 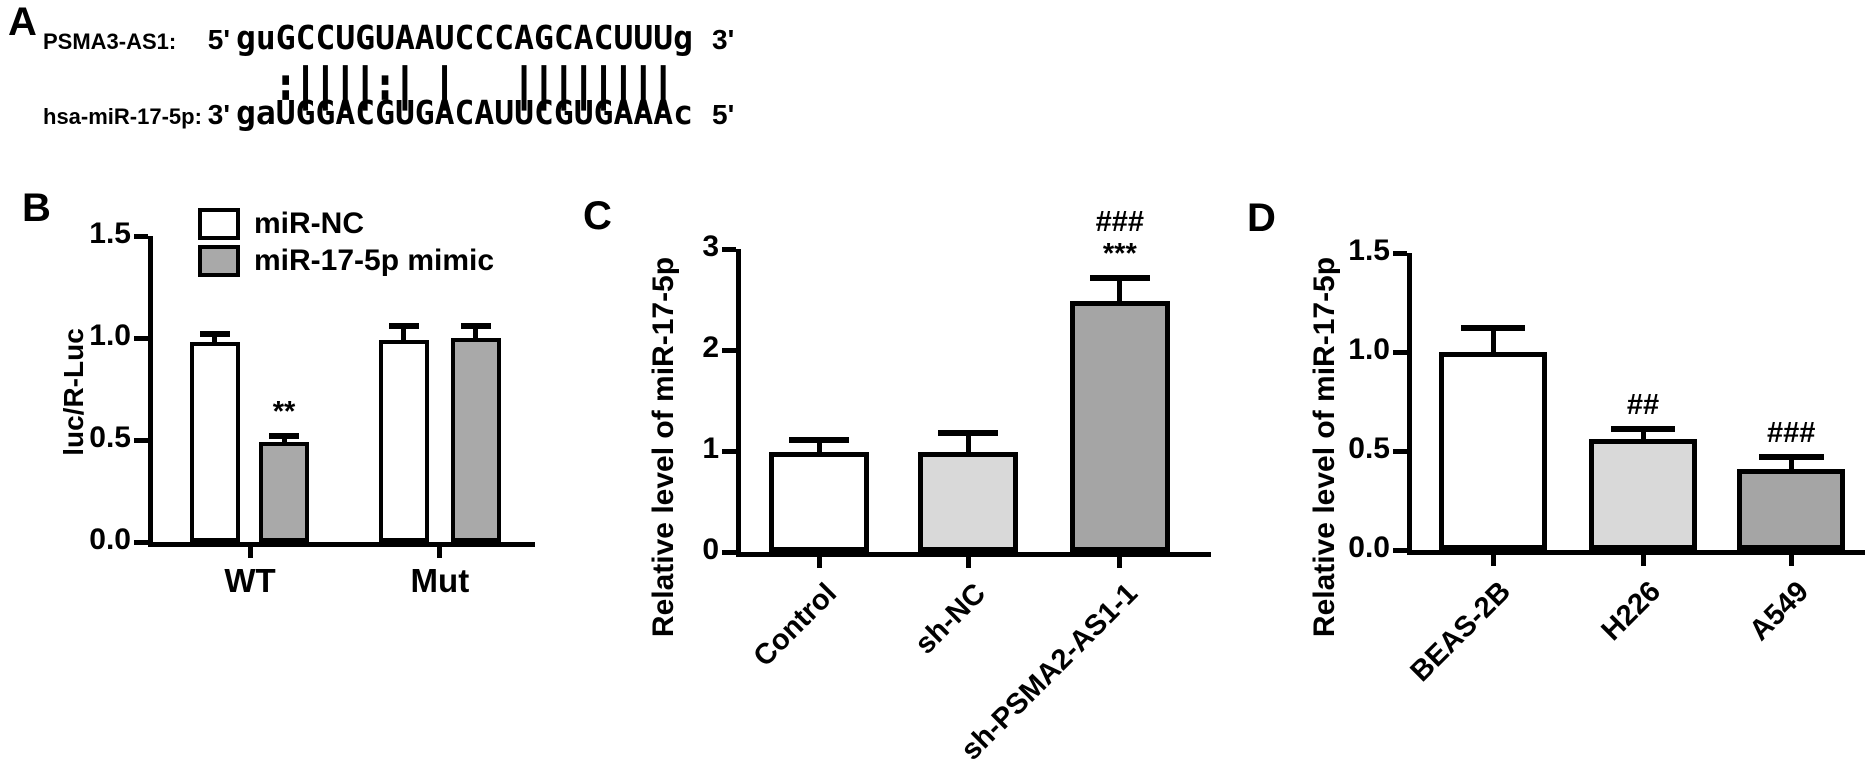 What do you see at coordinates (309, 223) in the screenshot?
I see `legend-label: miR-NC` at bounding box center [309, 223].